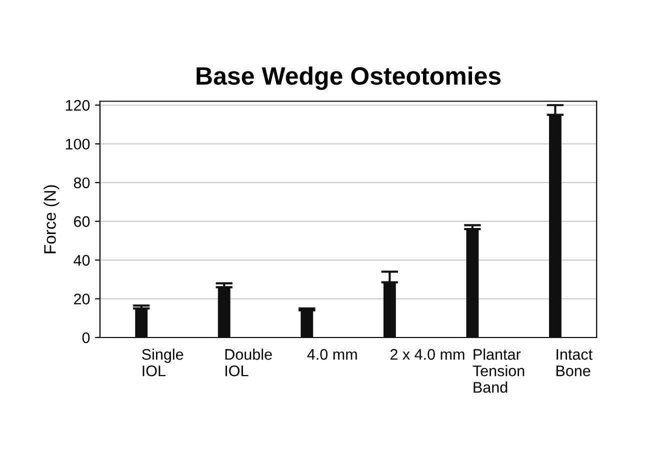 The height and width of the screenshot is (450, 645). What do you see at coordinates (574, 362) in the screenshot?
I see `x-tick-label: Intact Bone` at bounding box center [574, 362].